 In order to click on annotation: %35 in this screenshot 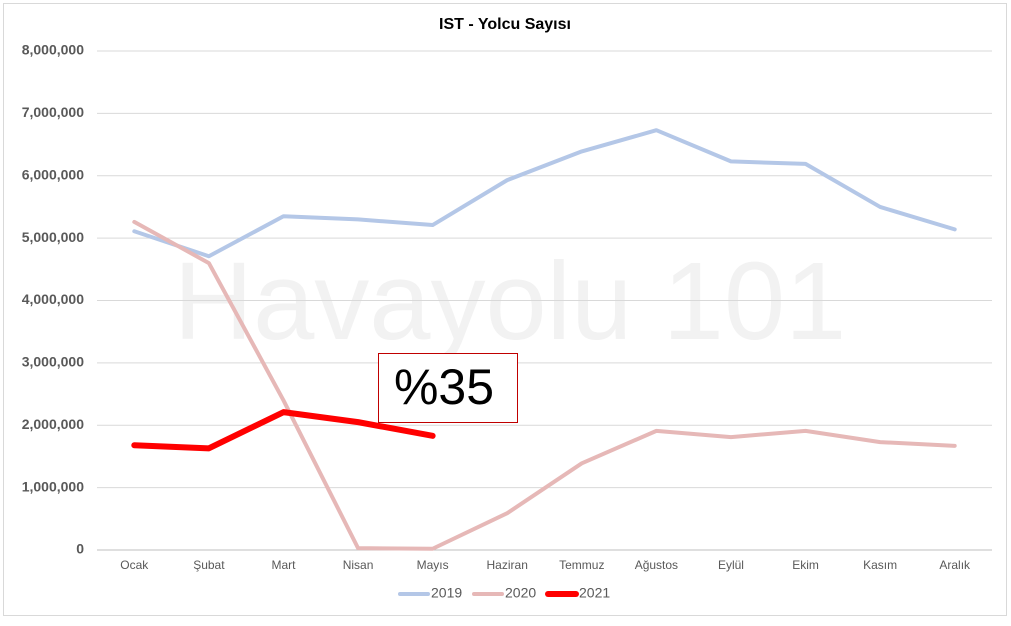, I will do `click(444, 387)`.